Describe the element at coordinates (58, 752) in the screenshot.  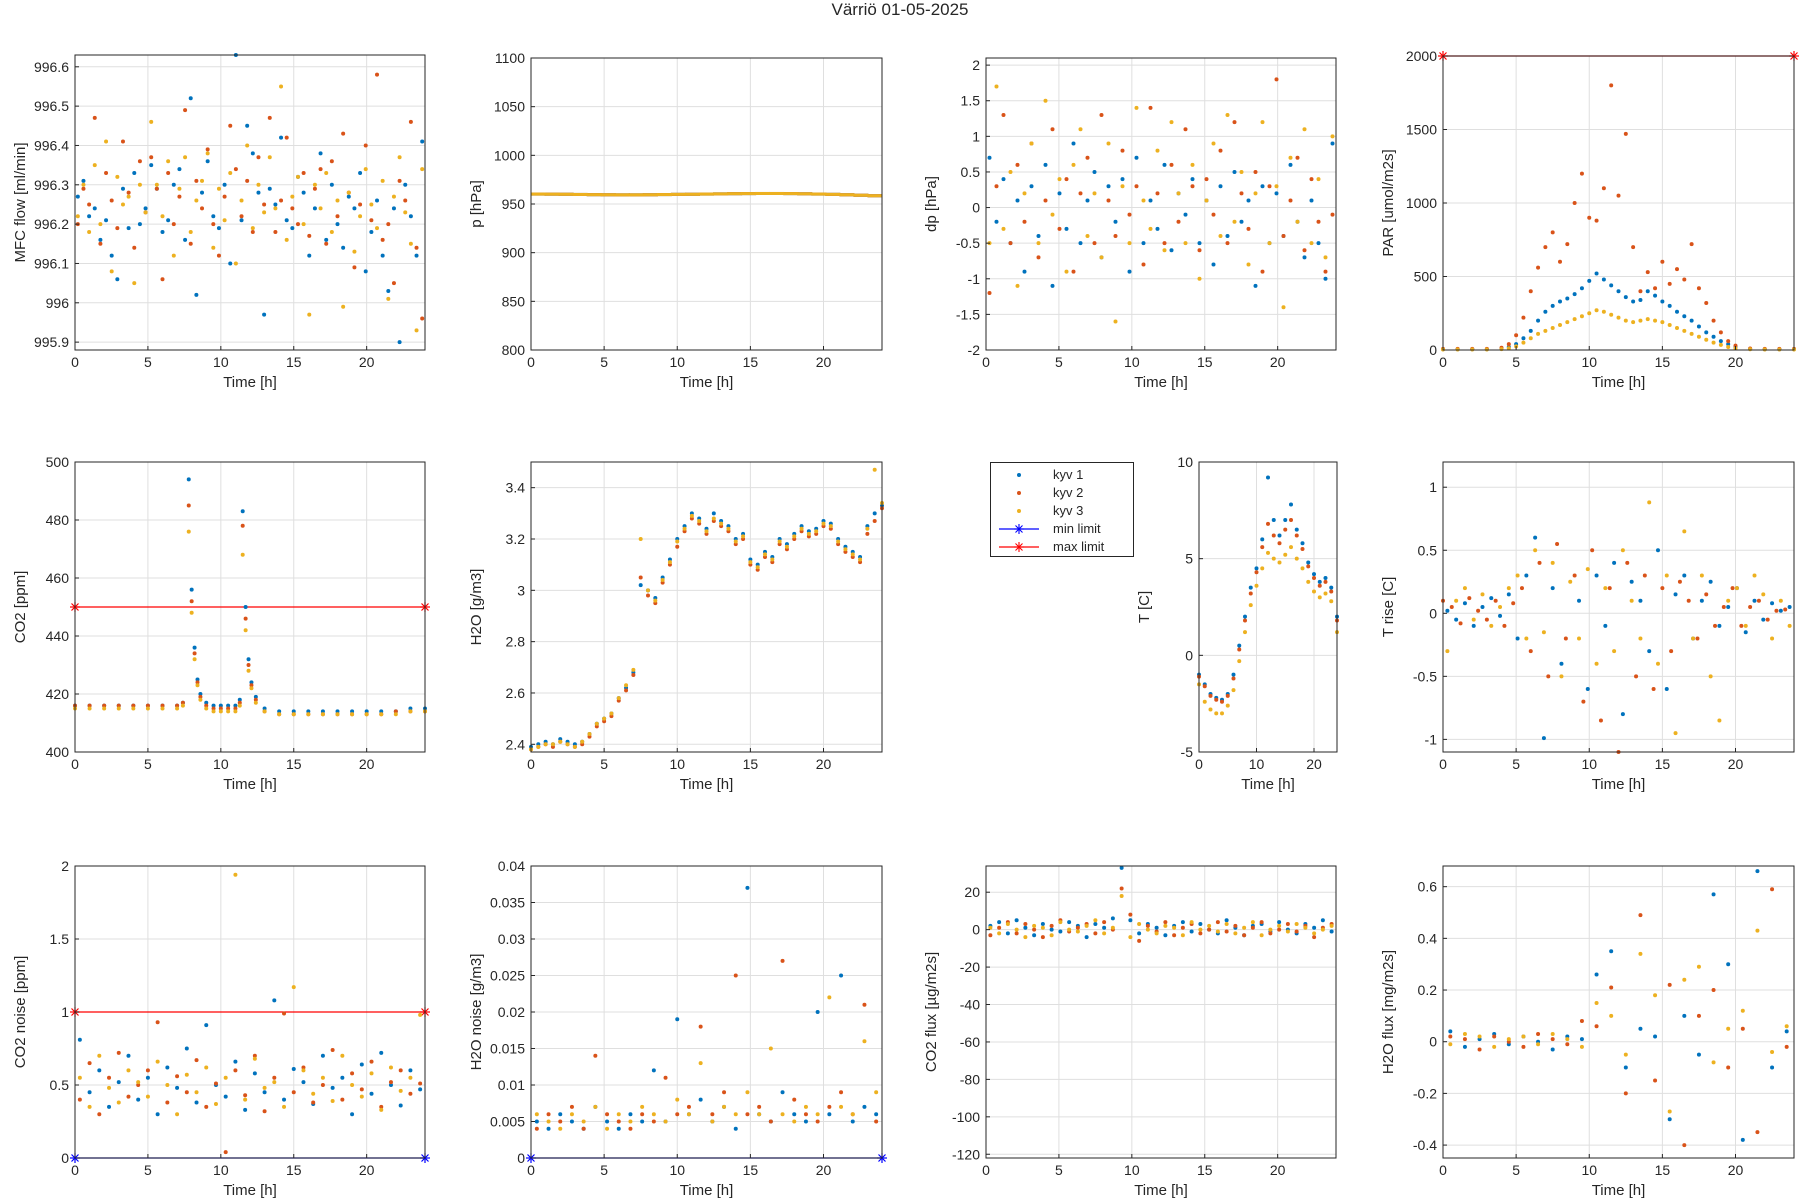
I see `y-tick-label: 400` at that location.